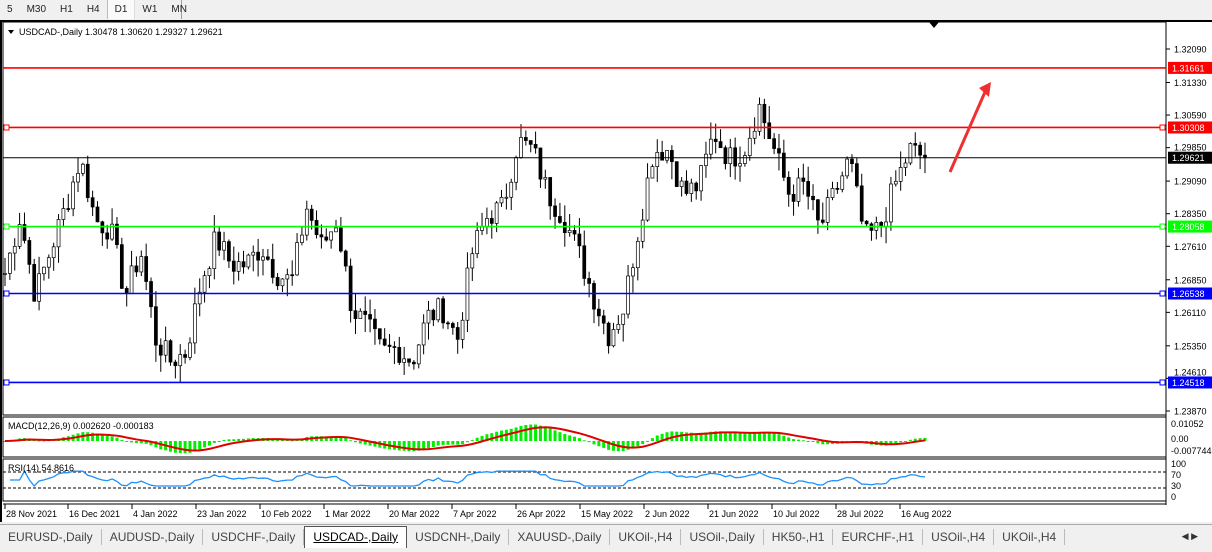 The height and width of the screenshot is (552, 1212). I want to click on tf-h1: H1, so click(66, 9).